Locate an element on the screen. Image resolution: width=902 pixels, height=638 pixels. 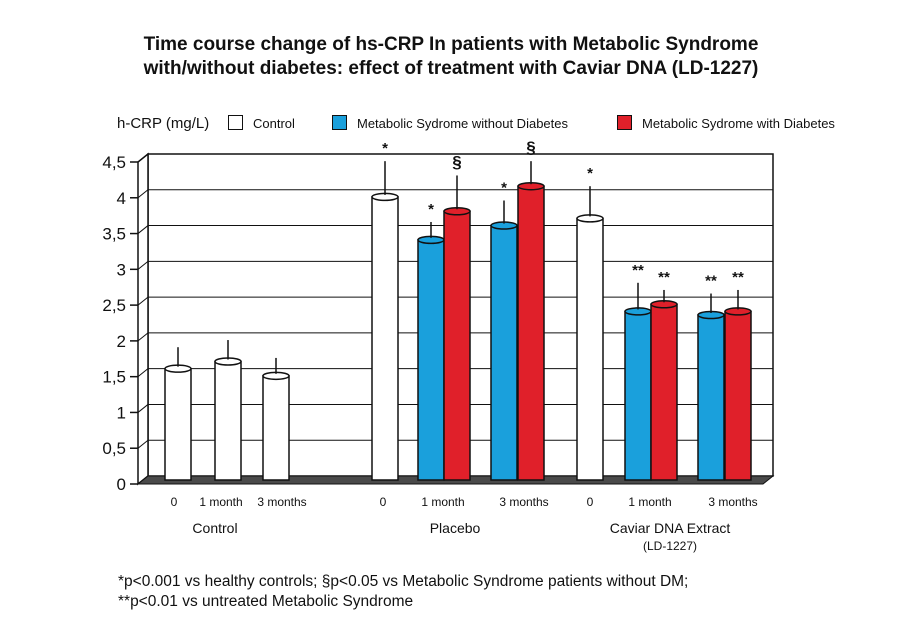
left-wall is located at coordinates (143, 319).